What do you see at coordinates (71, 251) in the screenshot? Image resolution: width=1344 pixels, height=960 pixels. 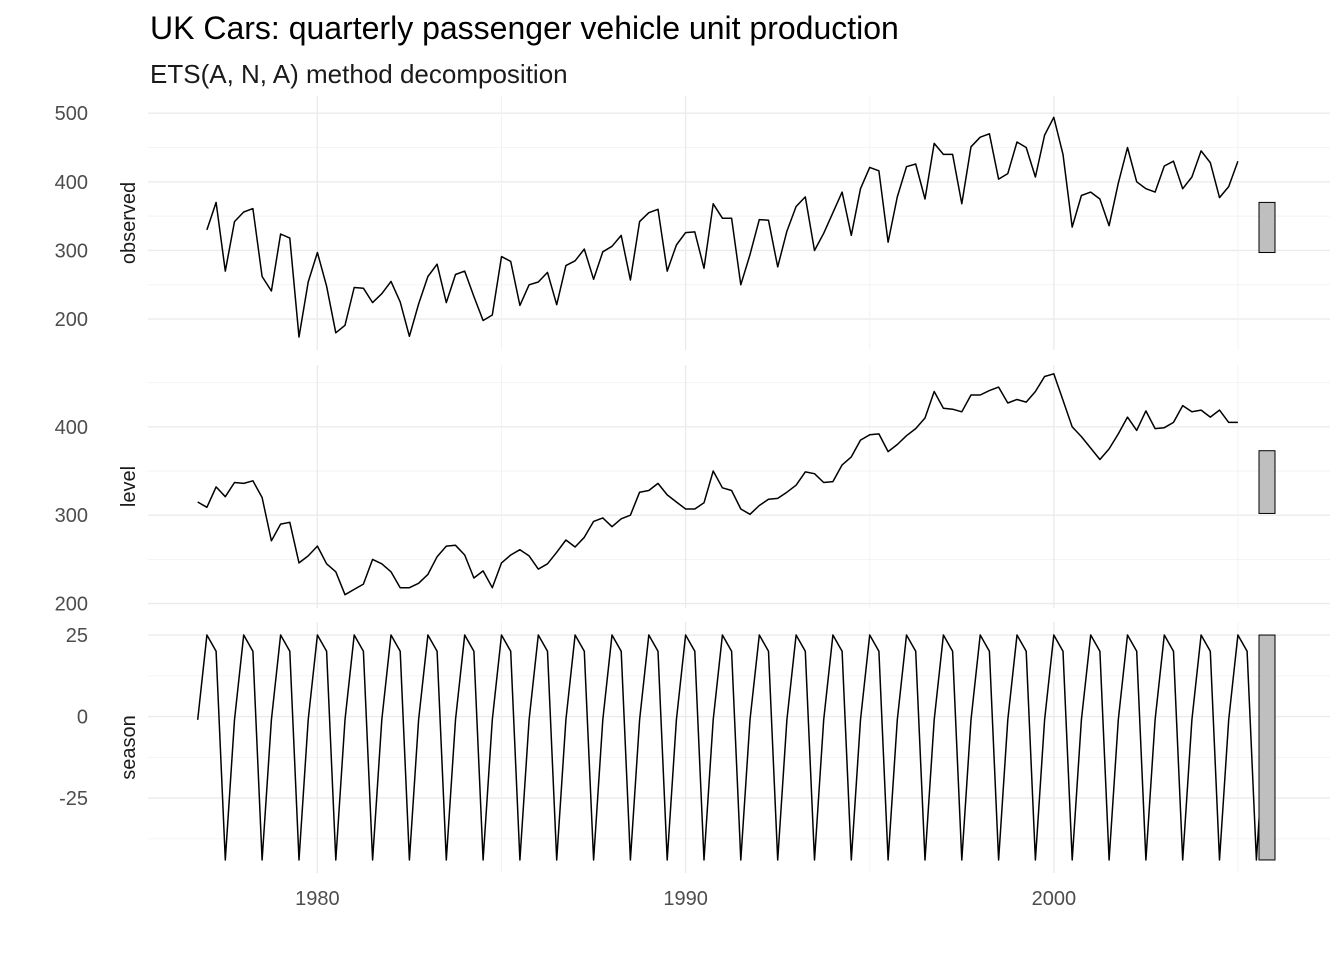 I see `y-tick-label-observed: 300` at bounding box center [71, 251].